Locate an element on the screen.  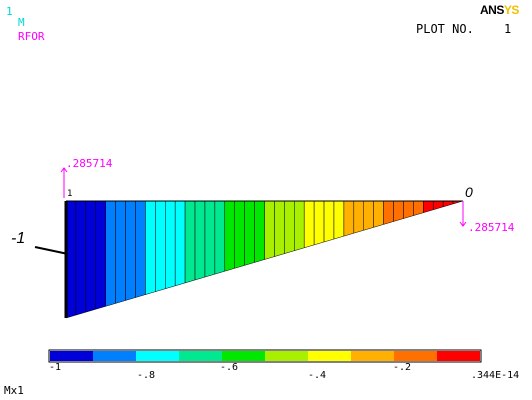
contour-legend is located at coordinates (265, 356).